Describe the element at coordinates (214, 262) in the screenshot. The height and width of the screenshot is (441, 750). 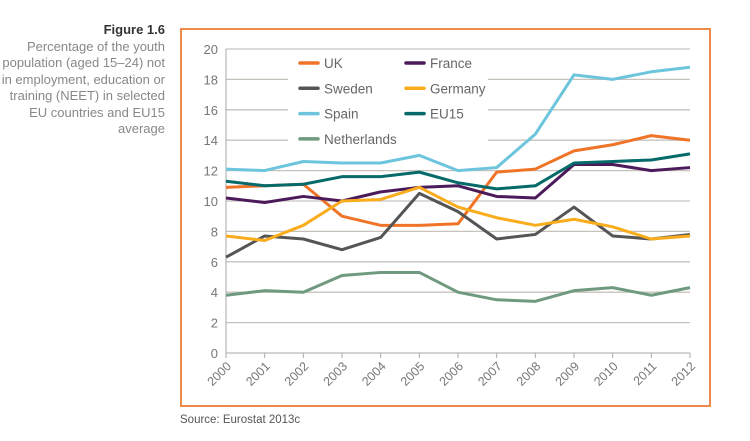
I see `y-tick-label: 6` at that location.